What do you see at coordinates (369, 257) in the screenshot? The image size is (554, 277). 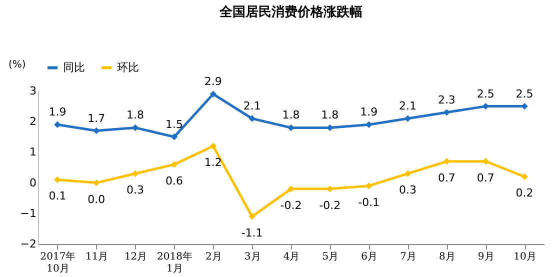 I see `x-tick-label: 6月` at bounding box center [369, 257].